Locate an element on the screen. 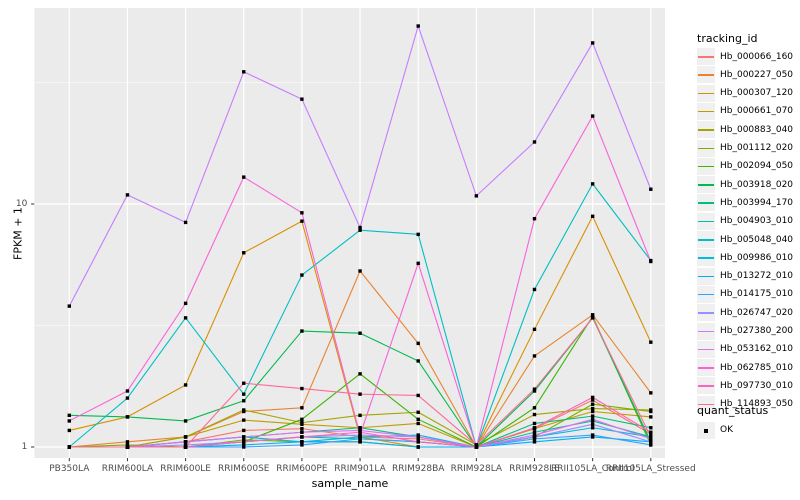  legend-label: Hb_000227_050 is located at coordinates (757, 74).